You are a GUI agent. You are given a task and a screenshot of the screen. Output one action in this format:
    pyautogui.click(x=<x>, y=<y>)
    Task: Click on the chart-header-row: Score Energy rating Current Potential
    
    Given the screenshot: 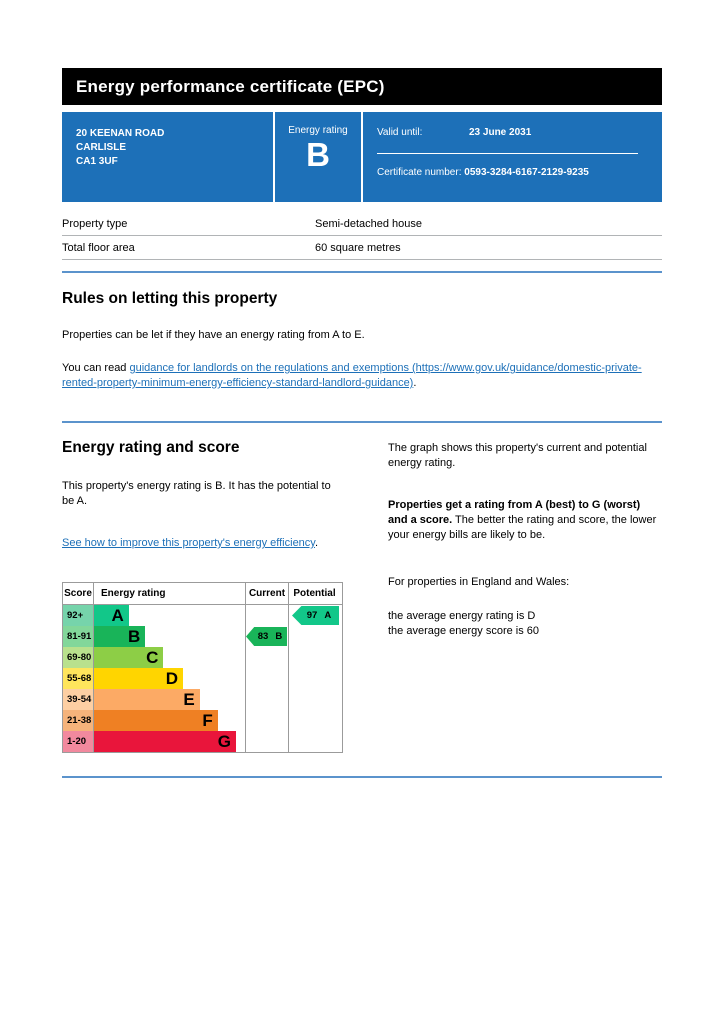 What is the action you would take?
    pyautogui.click(x=202, y=594)
    